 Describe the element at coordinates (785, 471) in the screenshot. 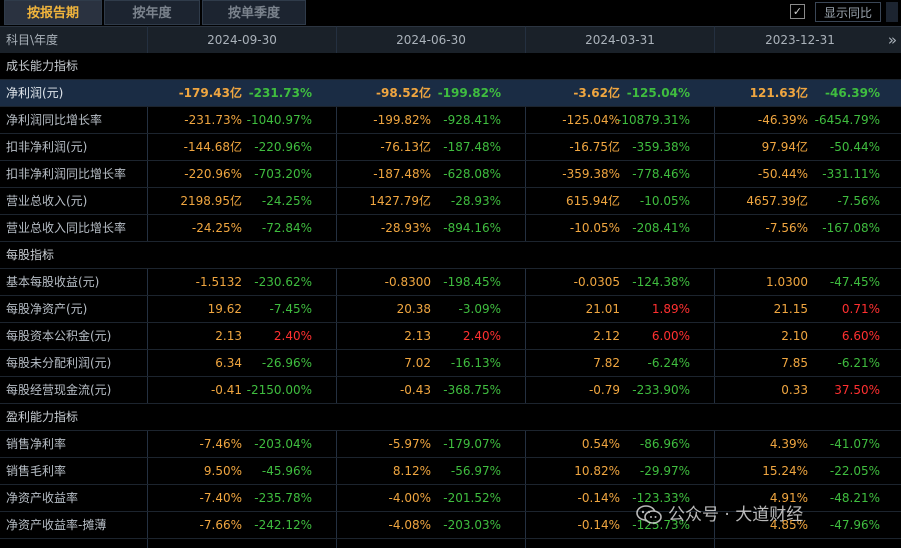

I see `value-cell: 15.24%` at that location.